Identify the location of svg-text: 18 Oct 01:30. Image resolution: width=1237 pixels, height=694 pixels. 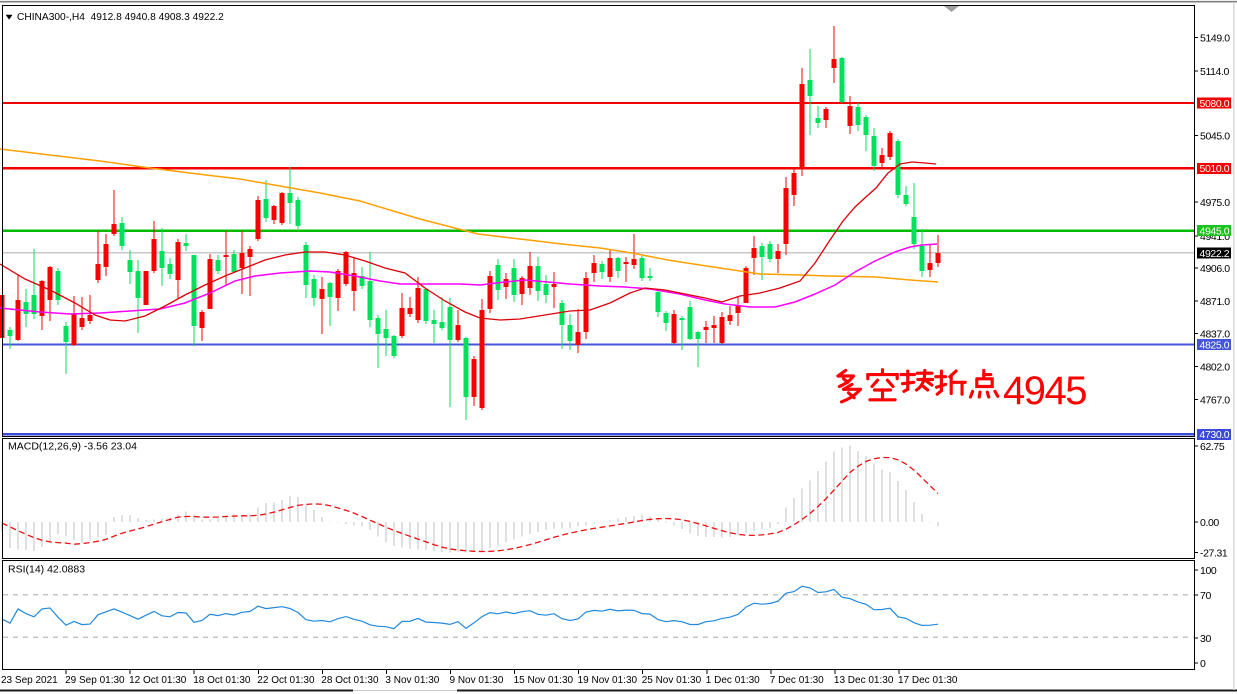
(222, 680).